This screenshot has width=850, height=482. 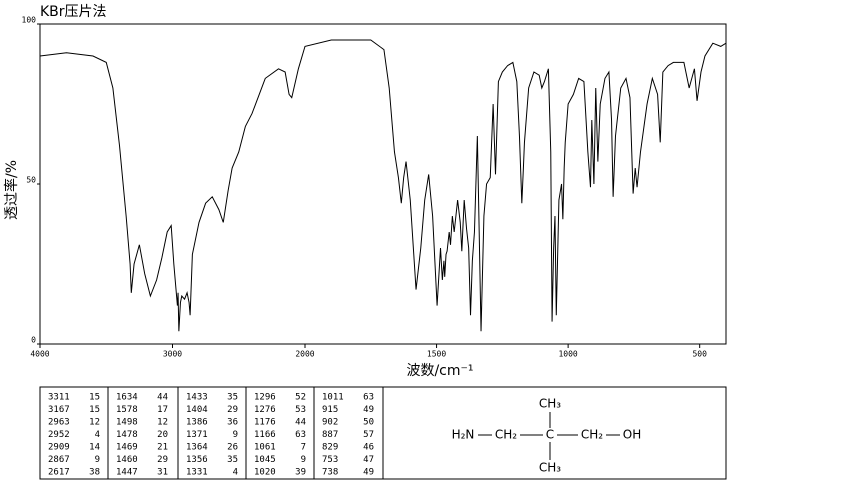 What do you see at coordinates (59, 460) in the screenshot?
I see `peak-wavenumber: 2867` at bounding box center [59, 460].